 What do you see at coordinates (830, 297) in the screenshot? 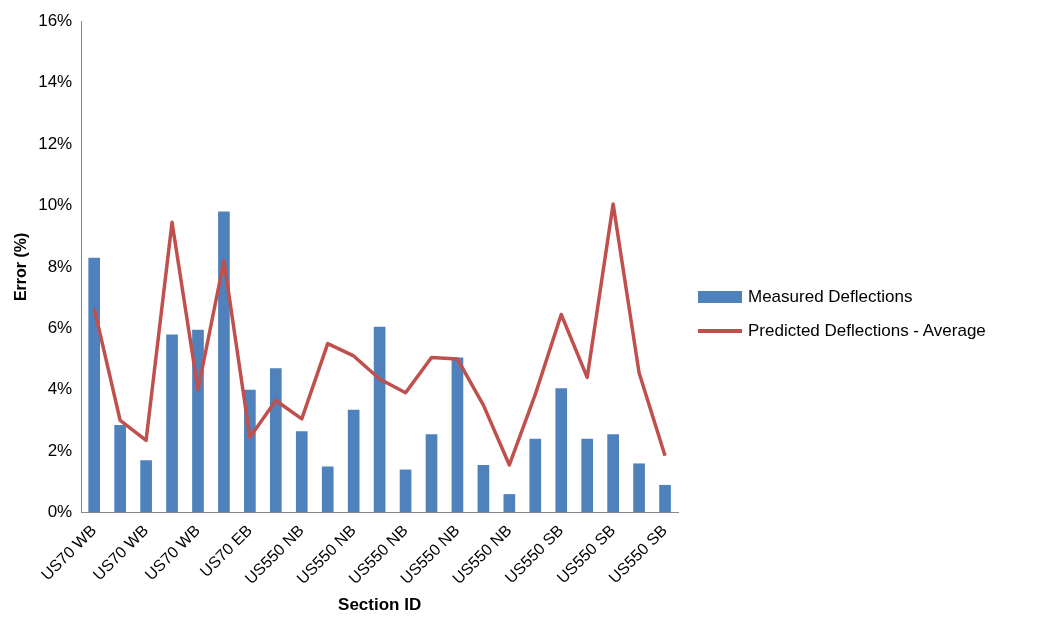
I see `legend-label: Measured Deflections` at bounding box center [830, 297].